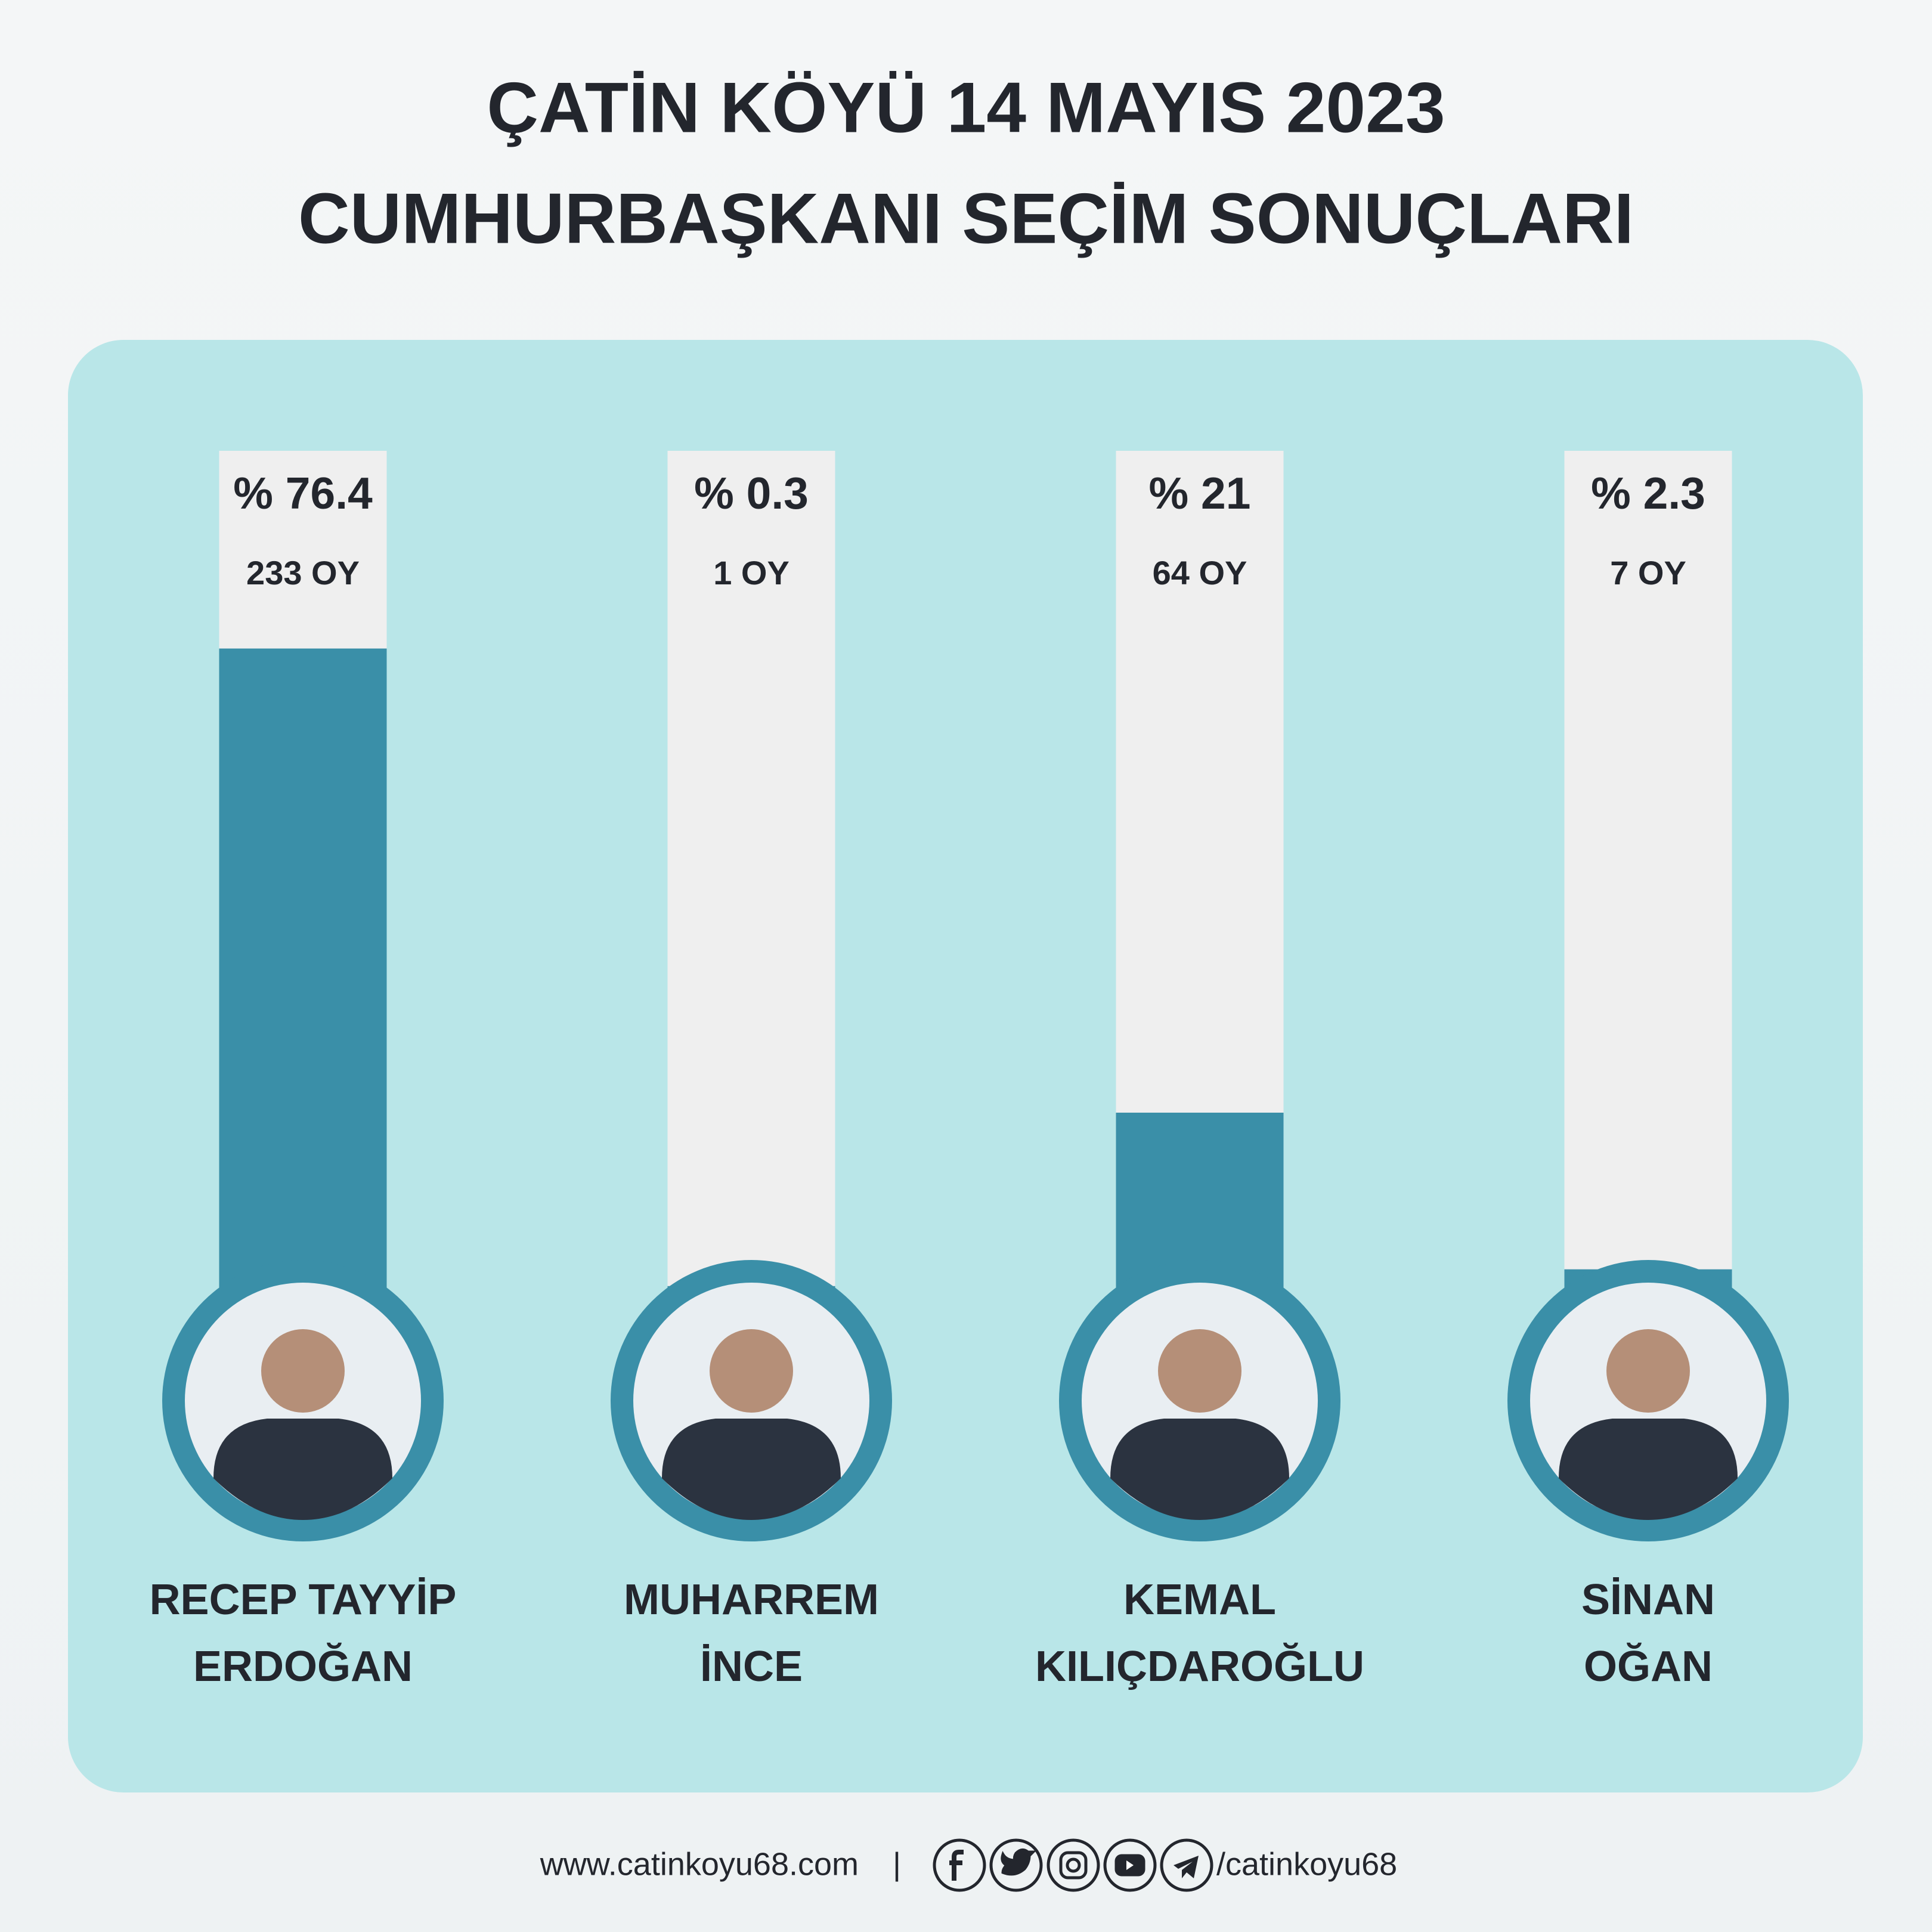 Image resolution: width=1932 pixels, height=1932 pixels. I want to click on x-tick-label: ERDOĞAN, so click(303, 1667).